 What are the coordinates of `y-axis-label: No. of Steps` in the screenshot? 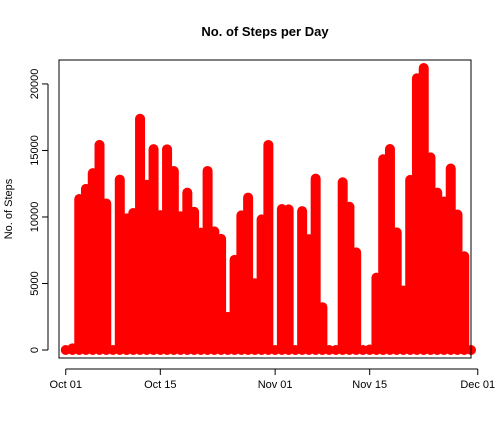 It's located at (9, 208).